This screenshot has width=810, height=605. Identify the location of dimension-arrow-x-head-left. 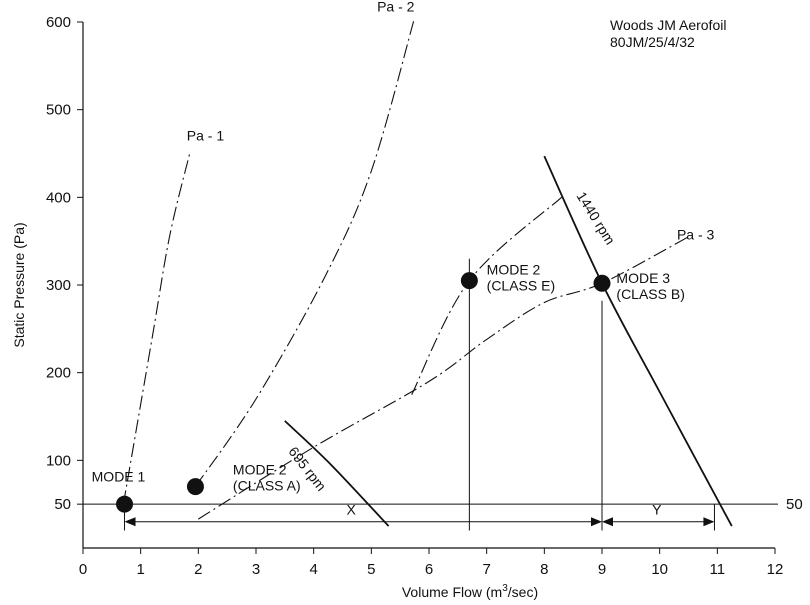
(130, 521).